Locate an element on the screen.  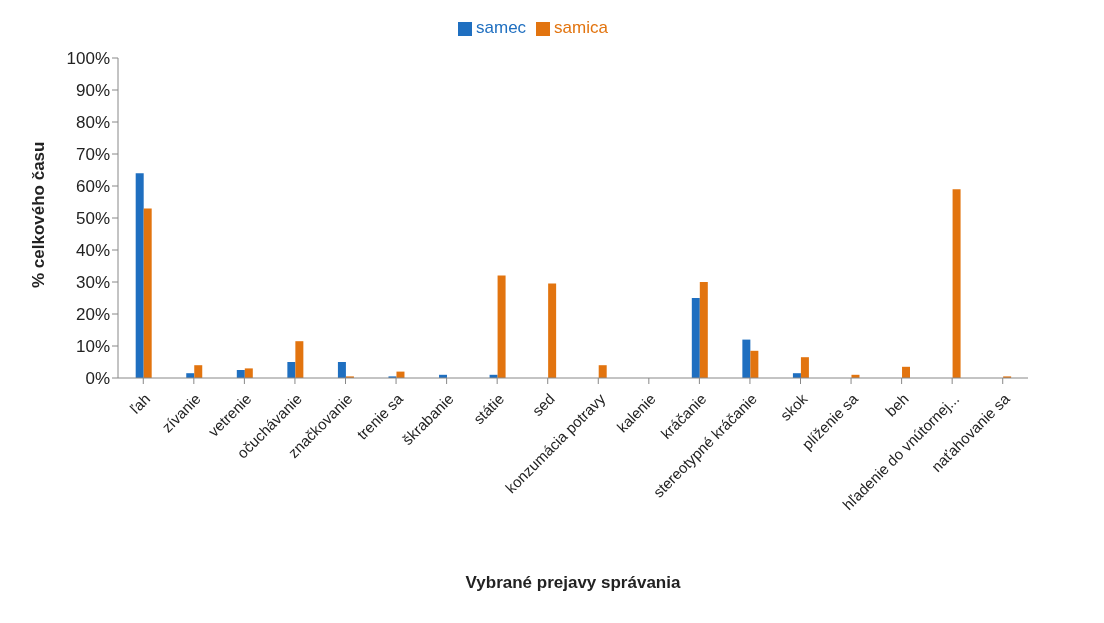
x-tick-label: ľah is located at coordinates (140, 403).